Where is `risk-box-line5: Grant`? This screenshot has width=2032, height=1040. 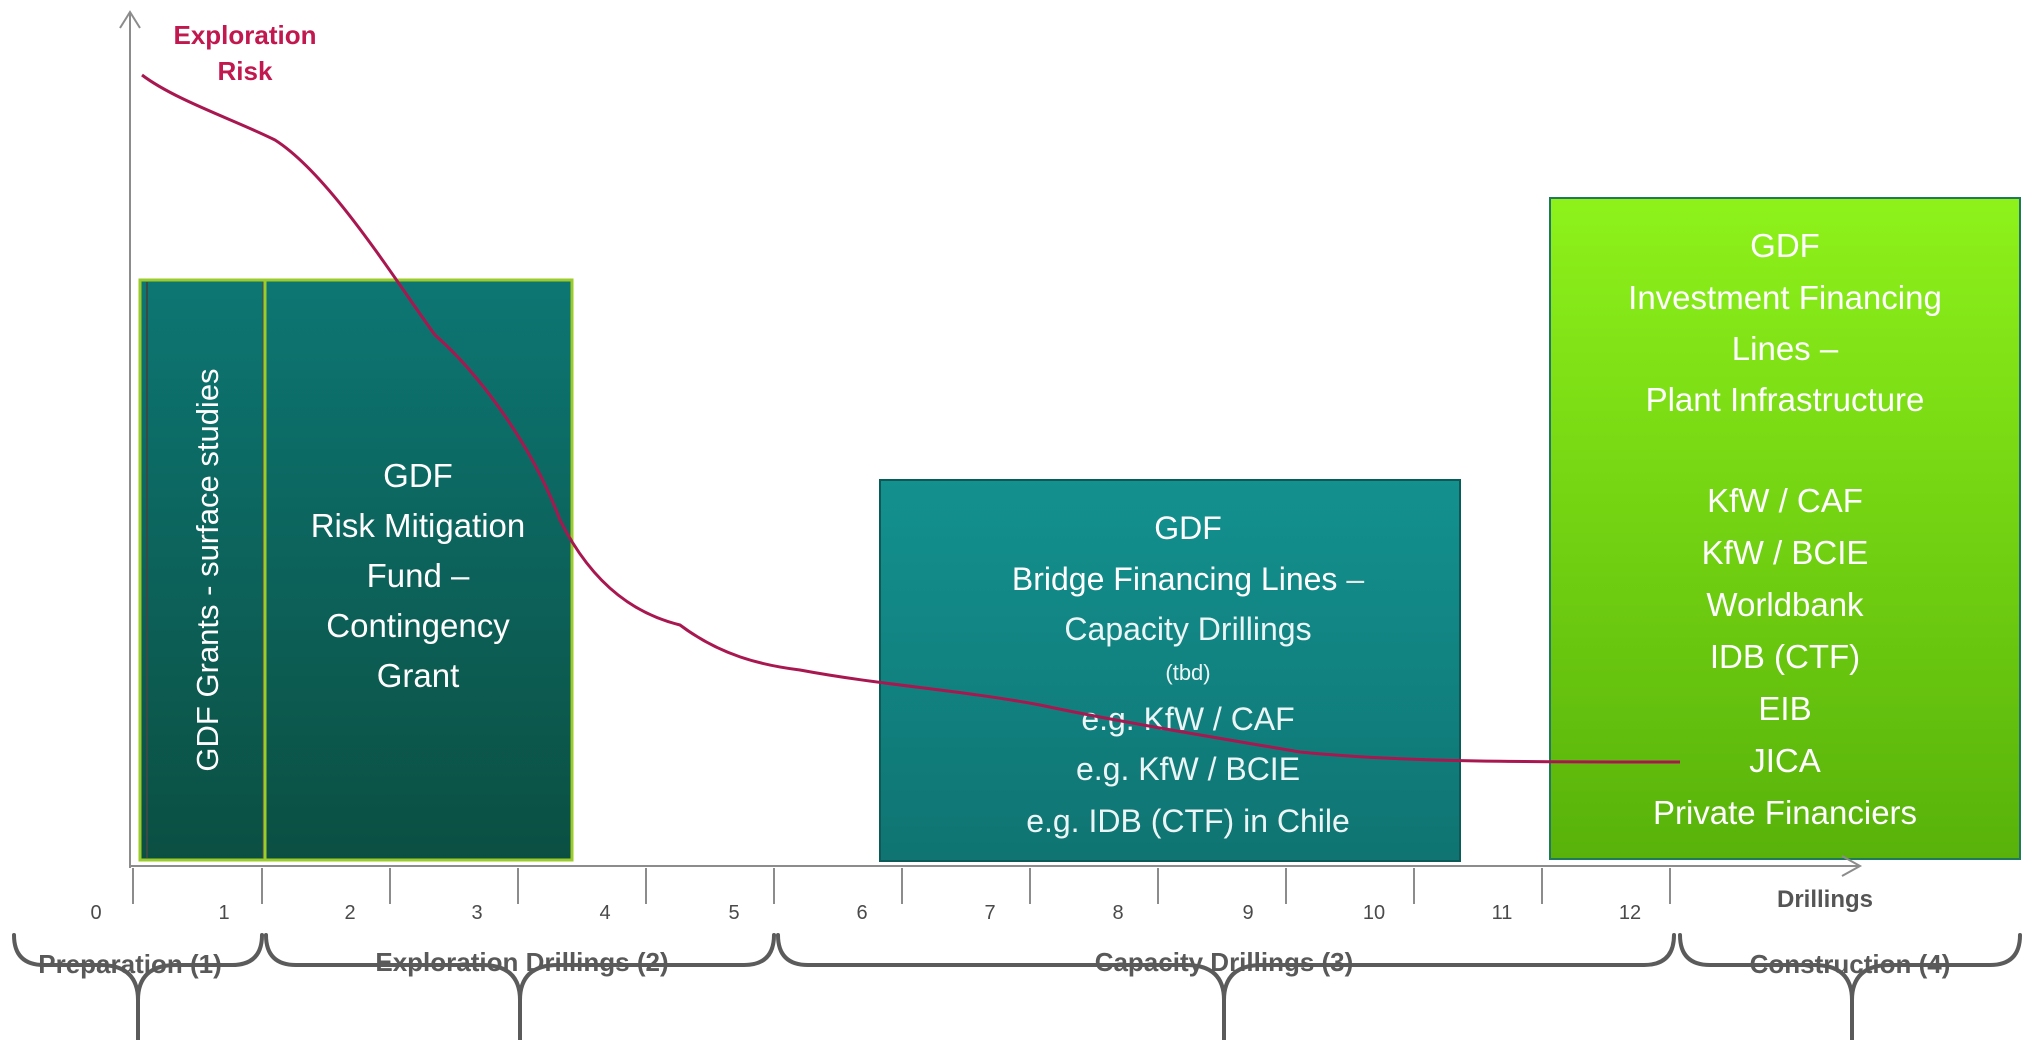
risk-box-line5: Grant is located at coordinates (418, 675).